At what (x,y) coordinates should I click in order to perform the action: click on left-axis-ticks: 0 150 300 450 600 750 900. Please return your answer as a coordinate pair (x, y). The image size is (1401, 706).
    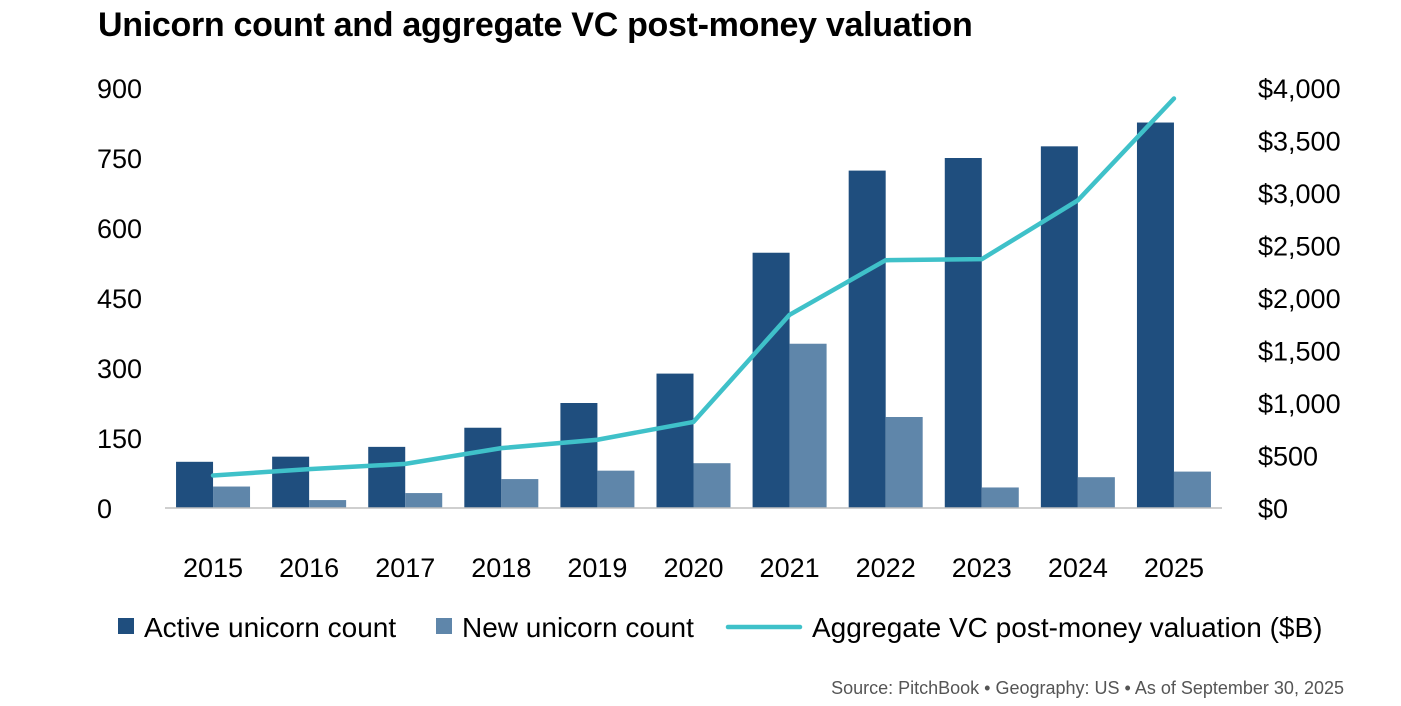
    Looking at the image, I should click on (119, 299).